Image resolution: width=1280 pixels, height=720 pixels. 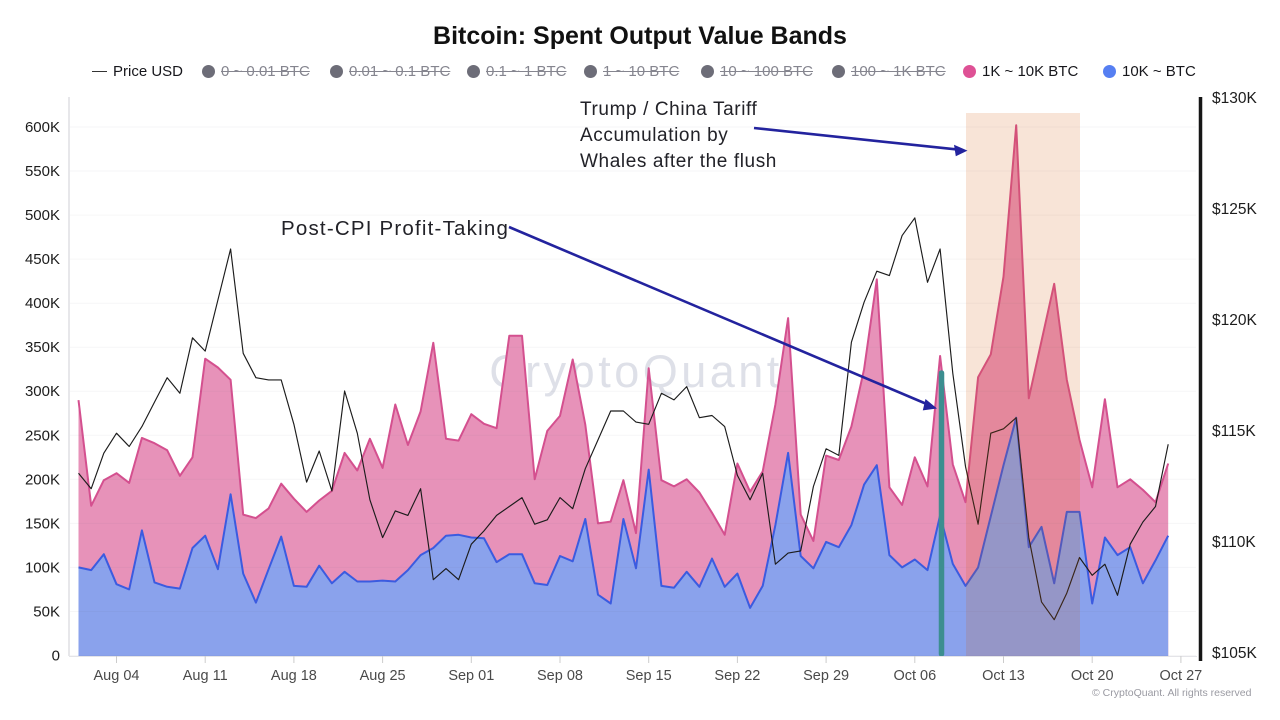 What do you see at coordinates (42, 391) in the screenshot?
I see `svg-text: 300K` at bounding box center [42, 391].